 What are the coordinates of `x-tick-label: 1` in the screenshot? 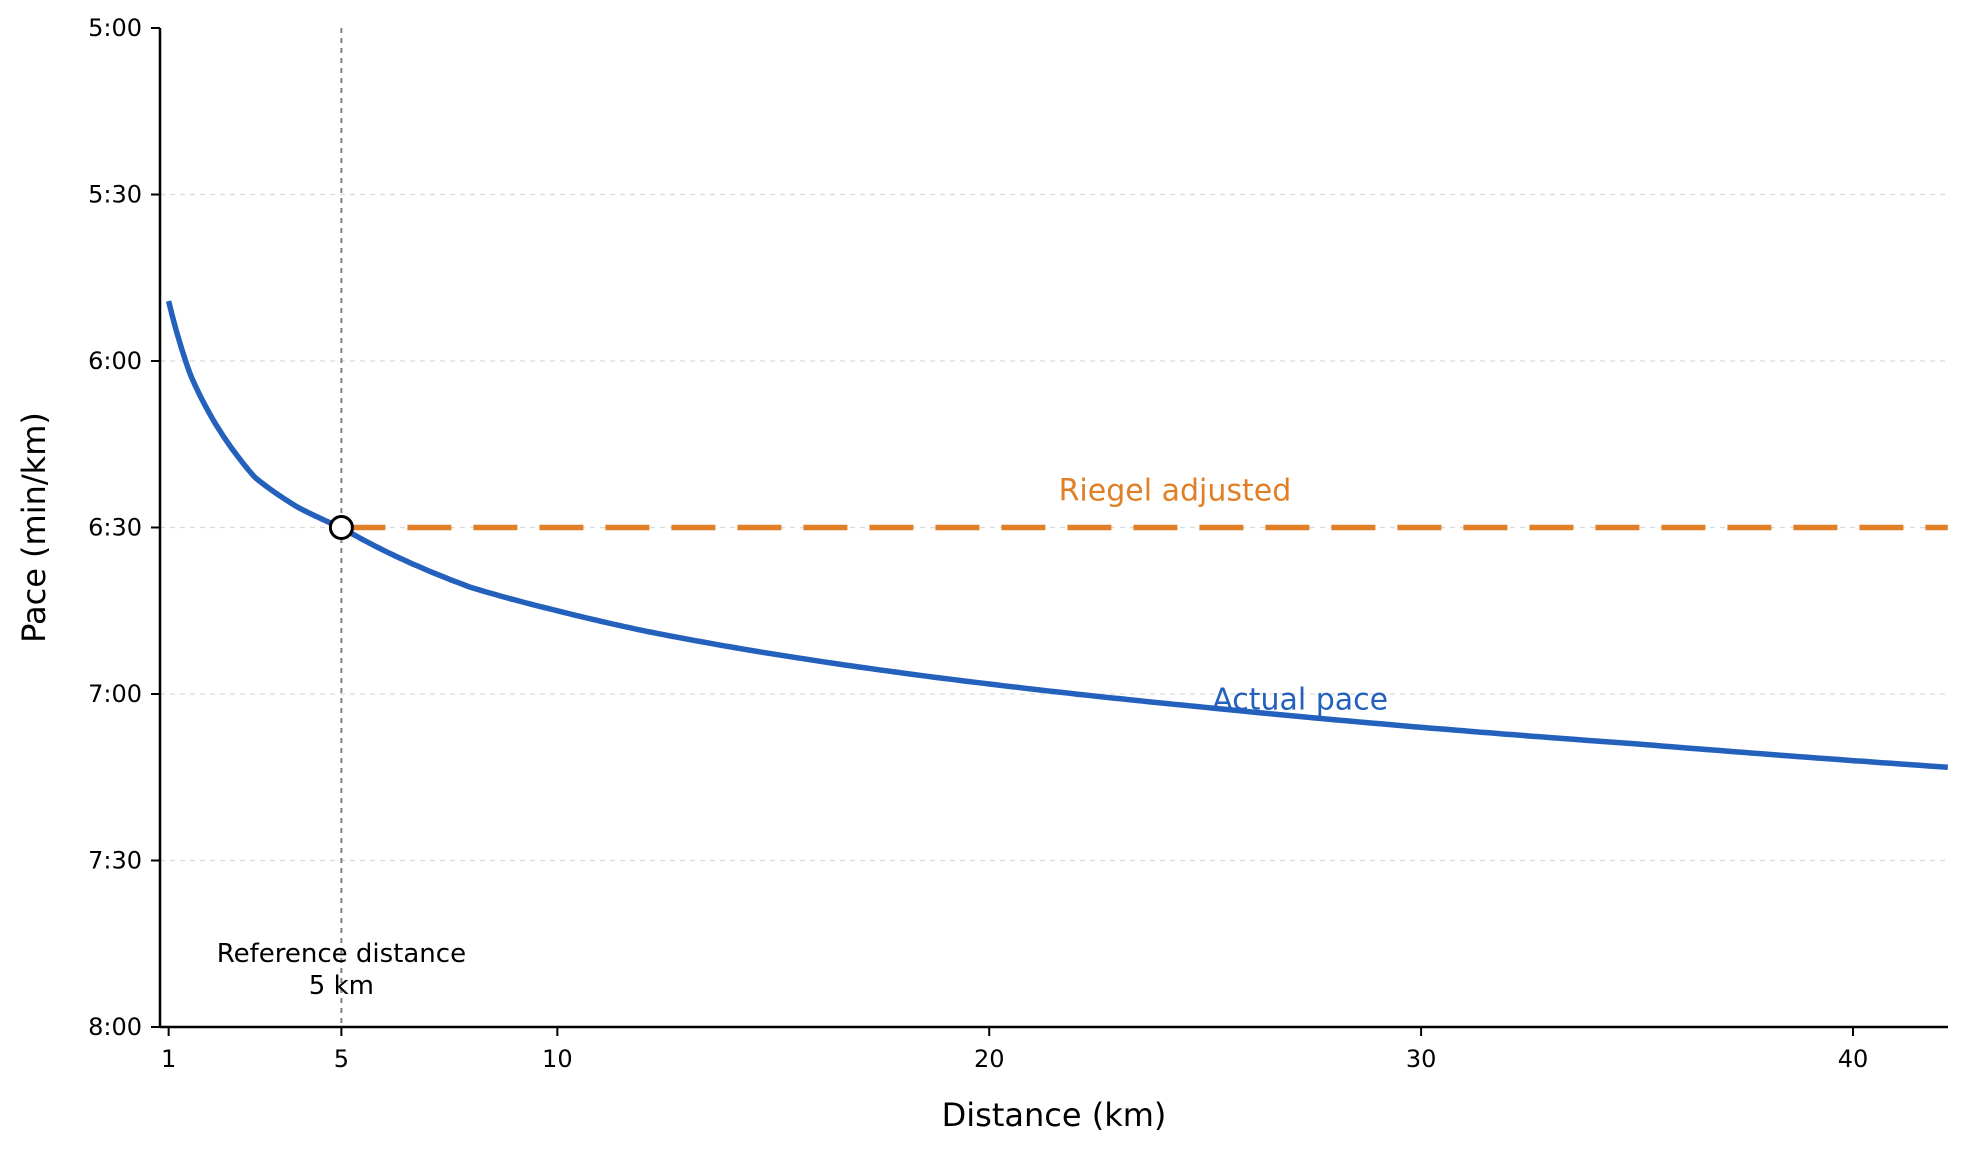 It's located at (168, 1059).